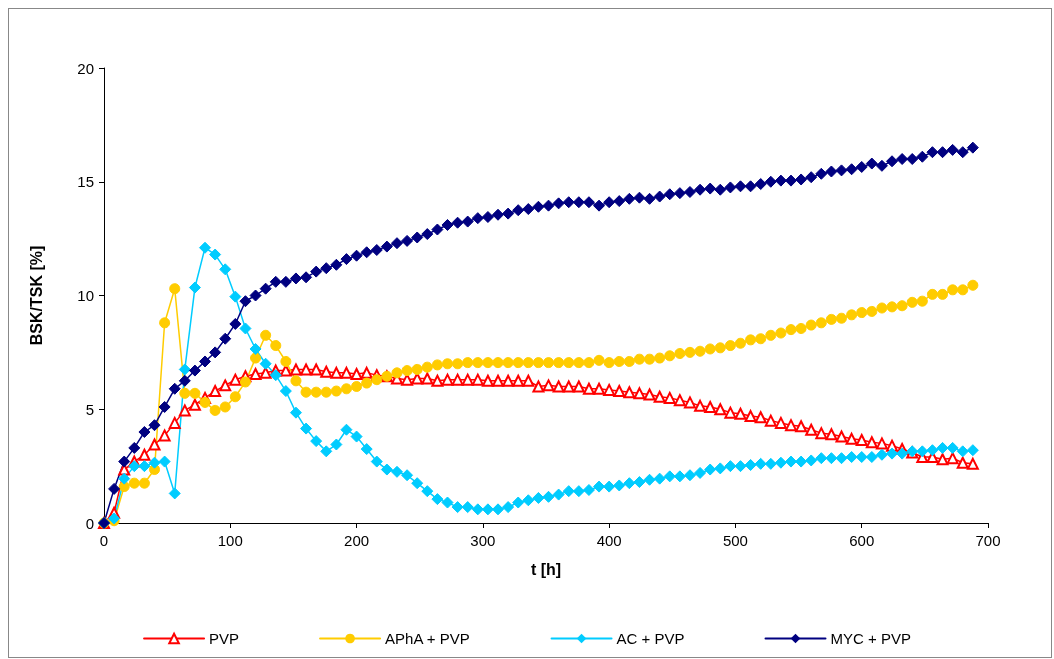 This screenshot has width=1054, height=659. What do you see at coordinates (357, 540) in the screenshot?
I see `x-tick-label: 200` at bounding box center [357, 540].